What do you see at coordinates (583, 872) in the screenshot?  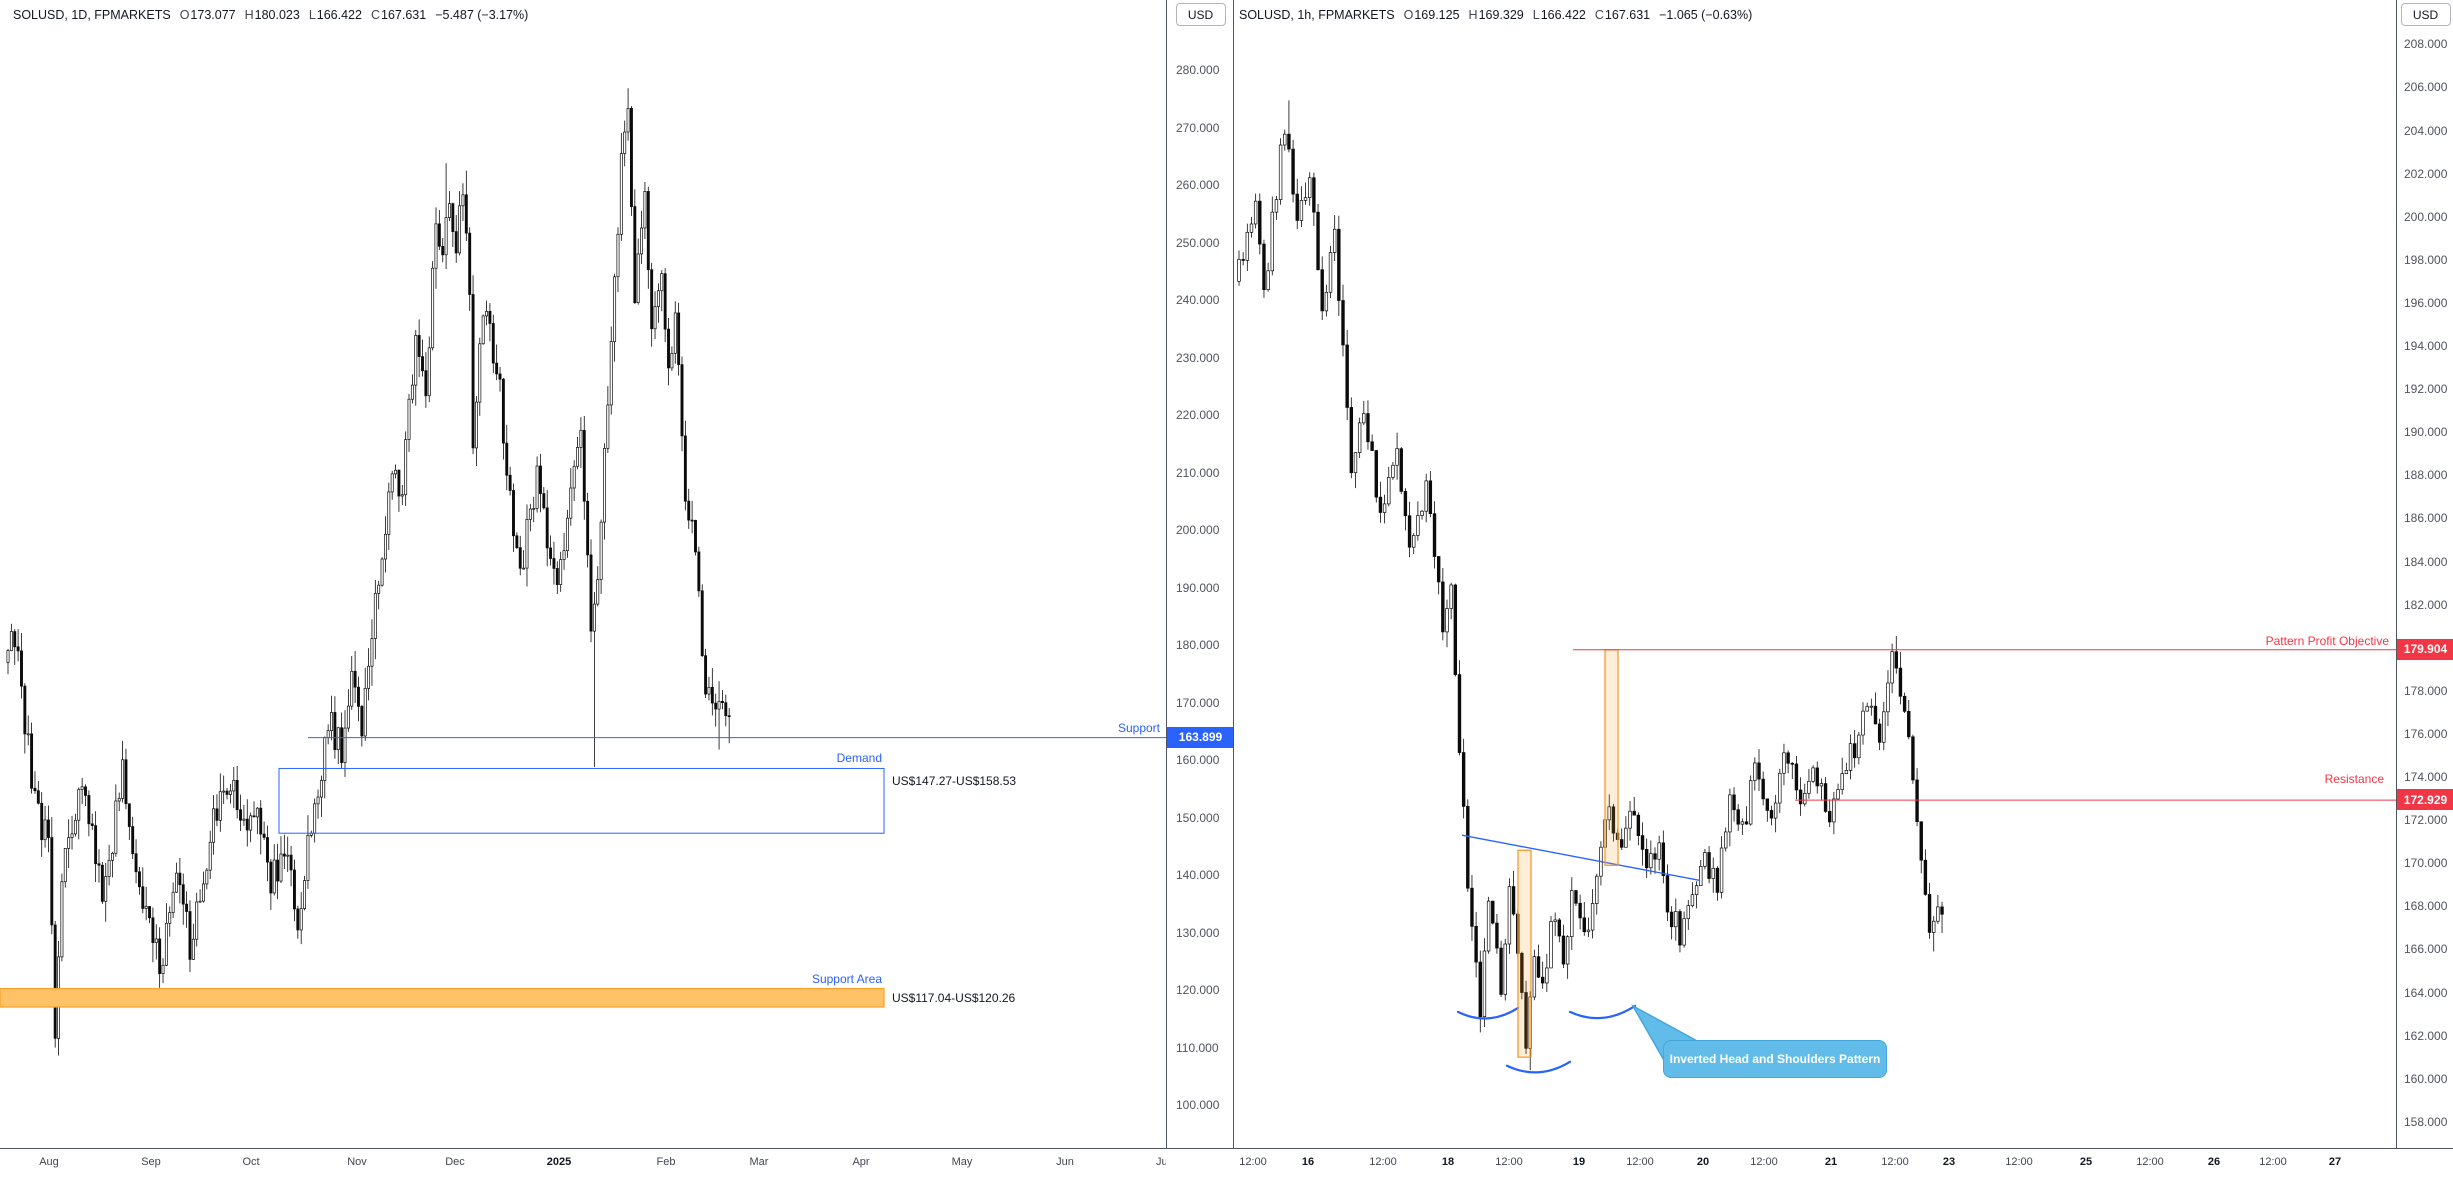 I see `drawings-layer` at bounding box center [583, 872].